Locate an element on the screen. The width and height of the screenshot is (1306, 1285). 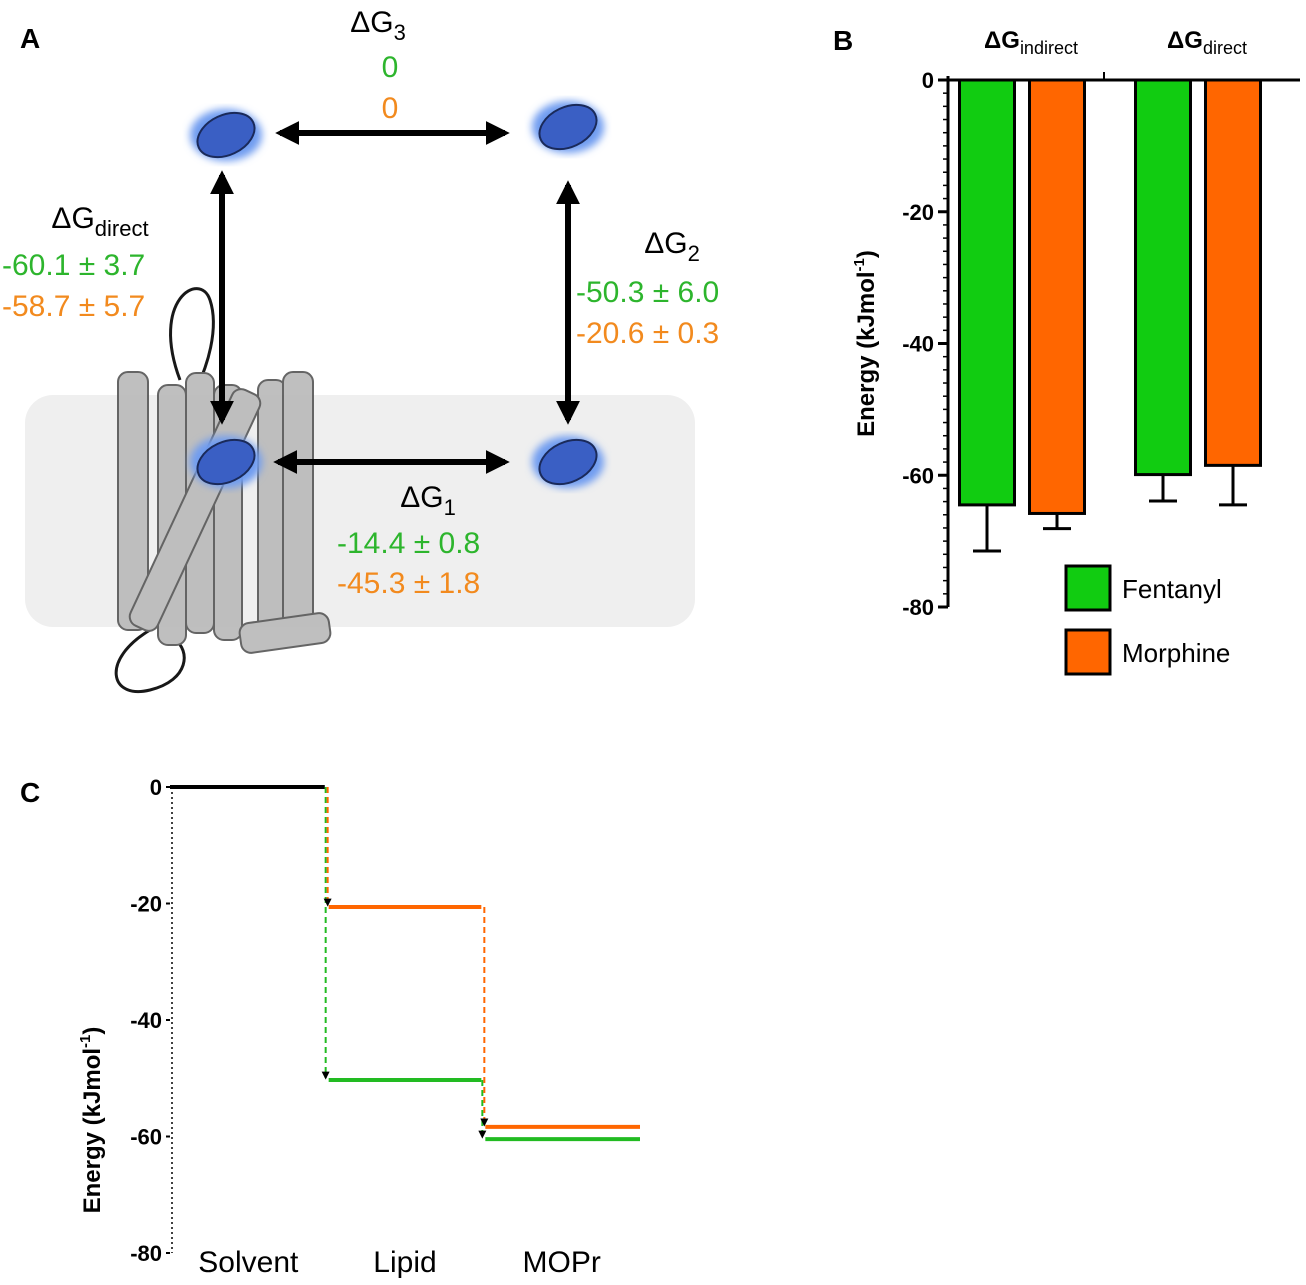
dg-label: ΔG2 is located at coordinates (672, 246).